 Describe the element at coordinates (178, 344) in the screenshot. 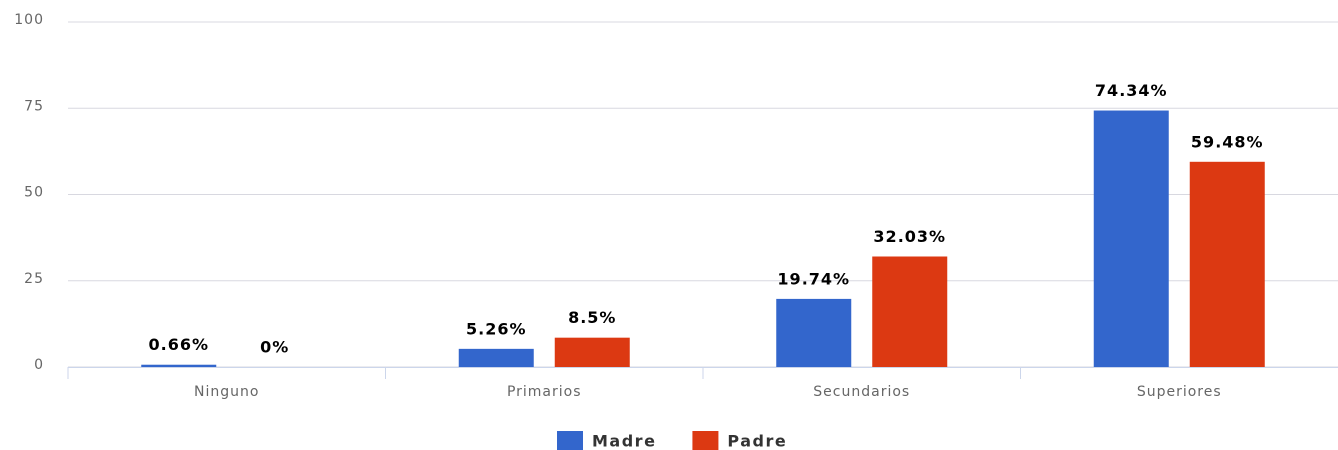

I see `value-label: 0.66%` at that location.